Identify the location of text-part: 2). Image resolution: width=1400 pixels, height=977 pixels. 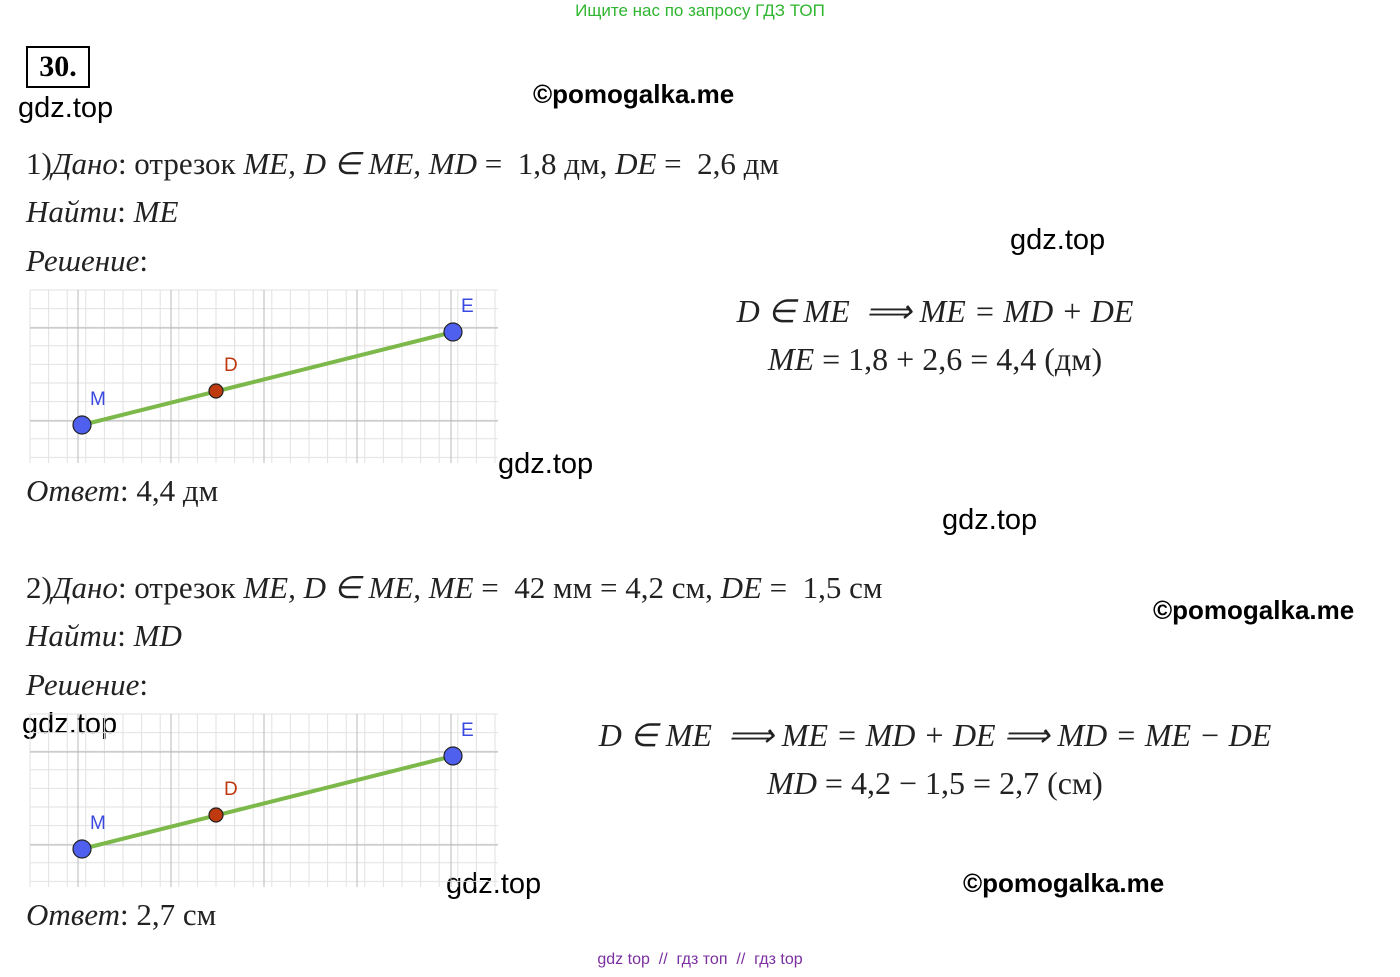
(39, 587).